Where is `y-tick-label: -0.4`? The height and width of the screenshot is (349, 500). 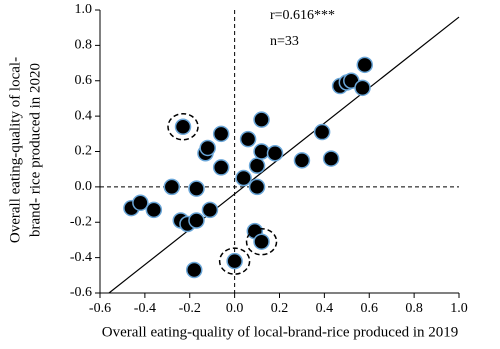 y-tick-label: -0.4 is located at coordinates (81, 257).